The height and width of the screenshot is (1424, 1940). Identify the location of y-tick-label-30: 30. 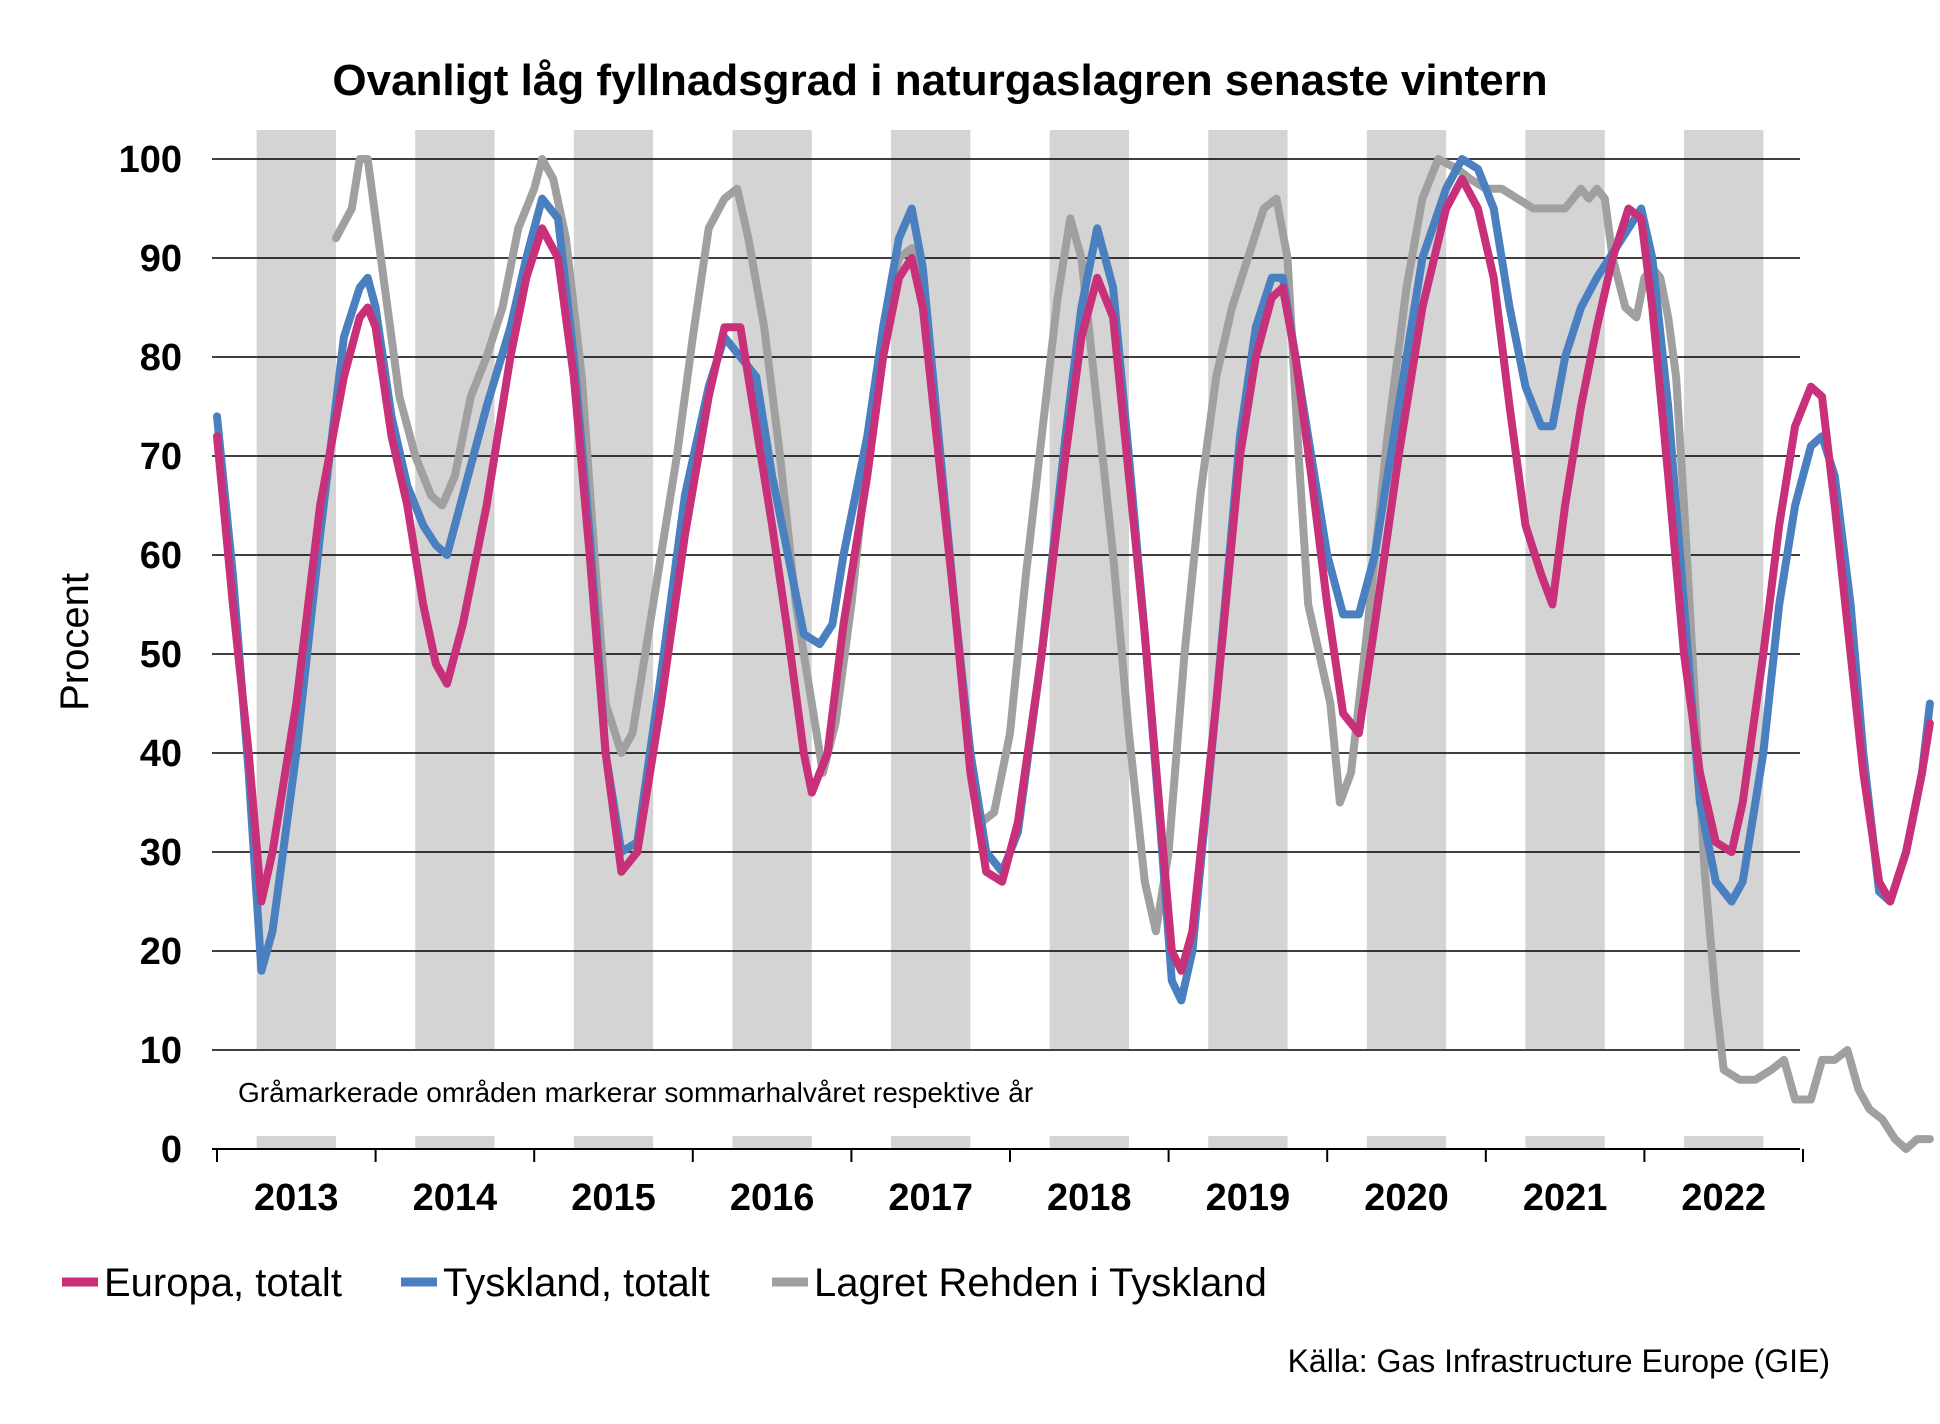
(161, 853).